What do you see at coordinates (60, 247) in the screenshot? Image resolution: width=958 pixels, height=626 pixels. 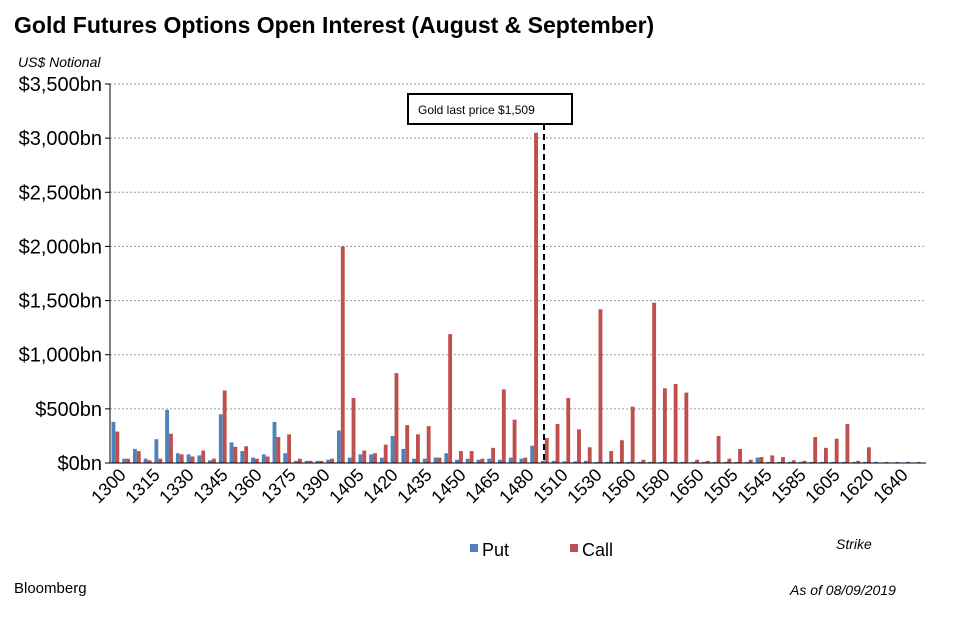 I see `y-tick-label: $2,000bn` at bounding box center [60, 247].